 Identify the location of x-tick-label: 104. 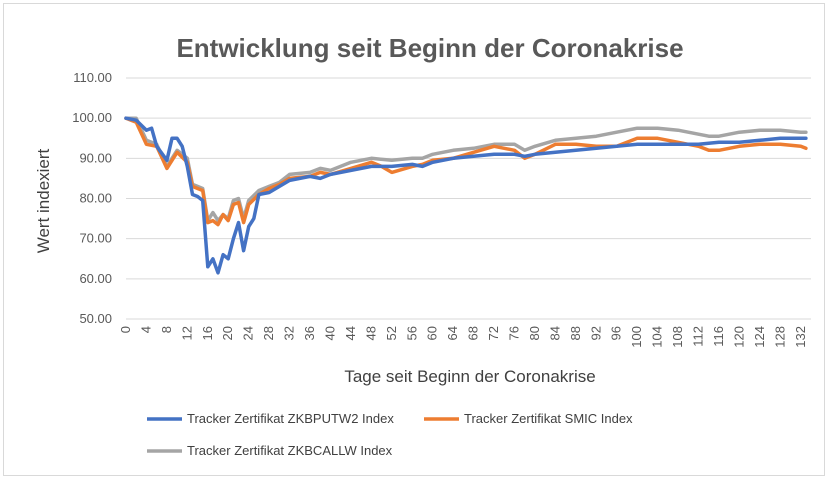
(657, 337).